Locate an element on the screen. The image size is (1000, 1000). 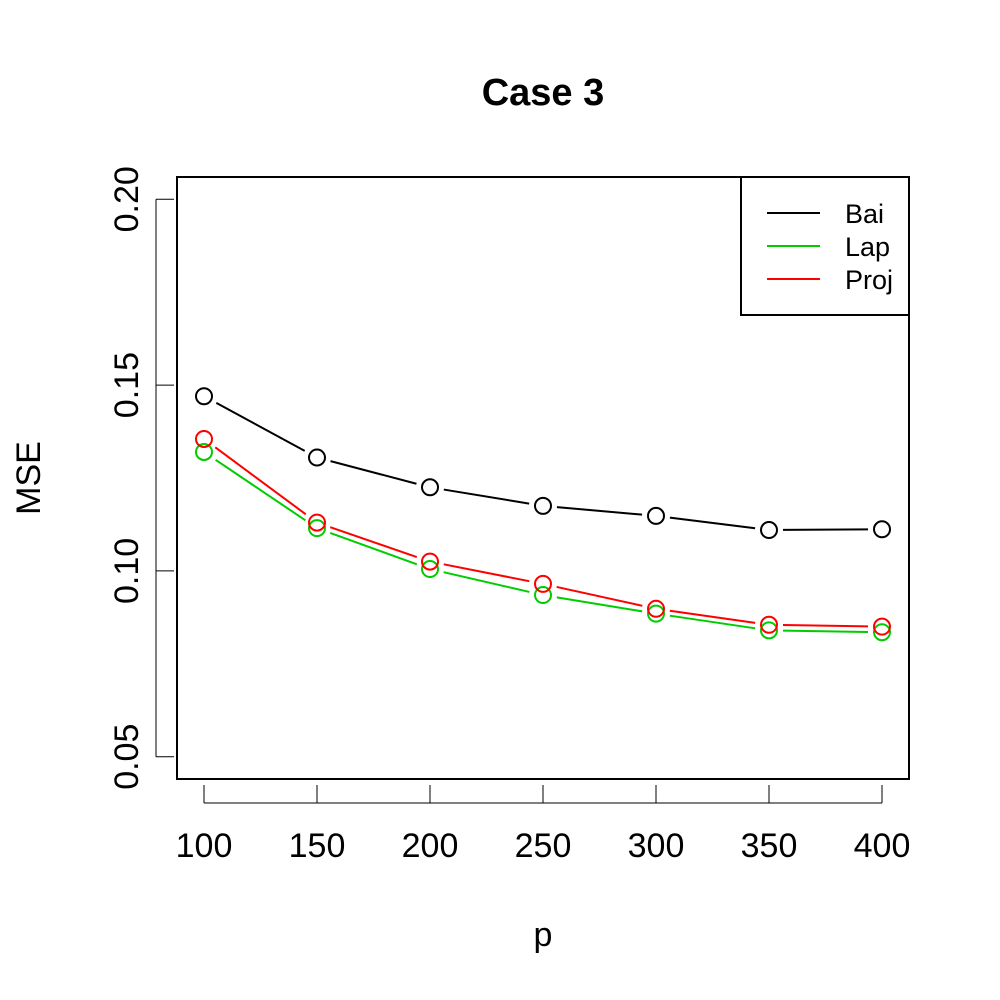
x-tick-label: 100 is located at coordinates (204, 846).